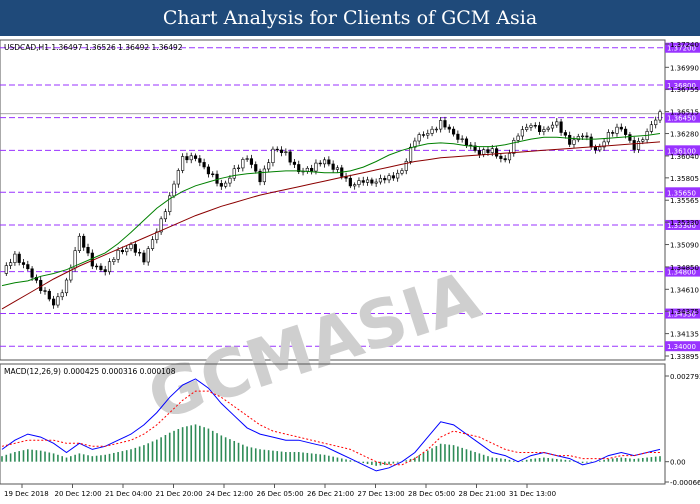  I want to click on x-tick-label: 27 Dec 13:00, so click(381, 494).